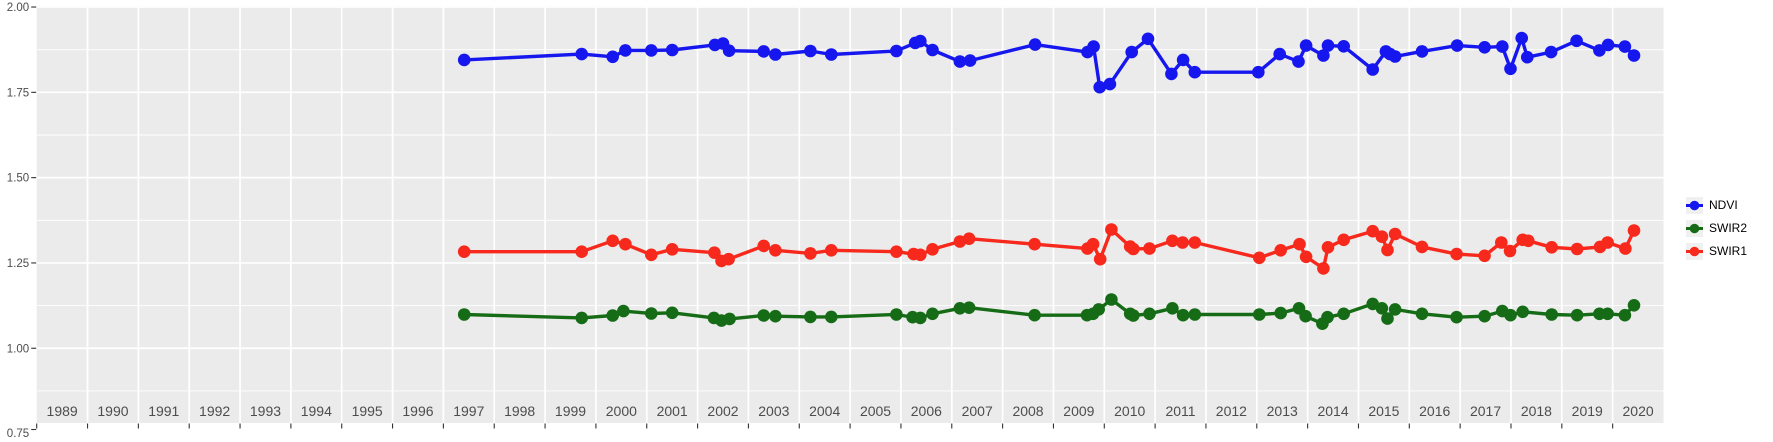  What do you see at coordinates (1231, 411) in the screenshot?
I see `x-tick-label: 2012` at bounding box center [1231, 411].